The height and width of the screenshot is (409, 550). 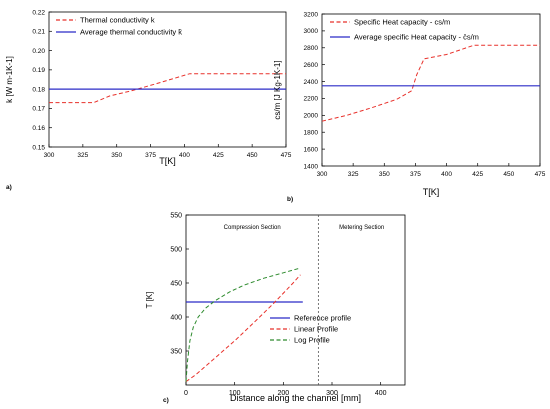 What do you see at coordinates (176, 283) in the screenshot?
I see `y-tick-label: 450` at bounding box center [176, 283].